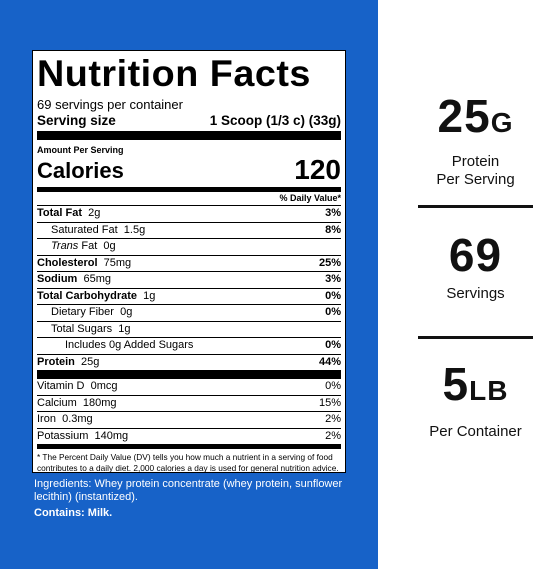 Image resolution: width=533 pixels, height=569 pixels. I want to click on vitamin-name: Vitamin D, so click(61, 386).